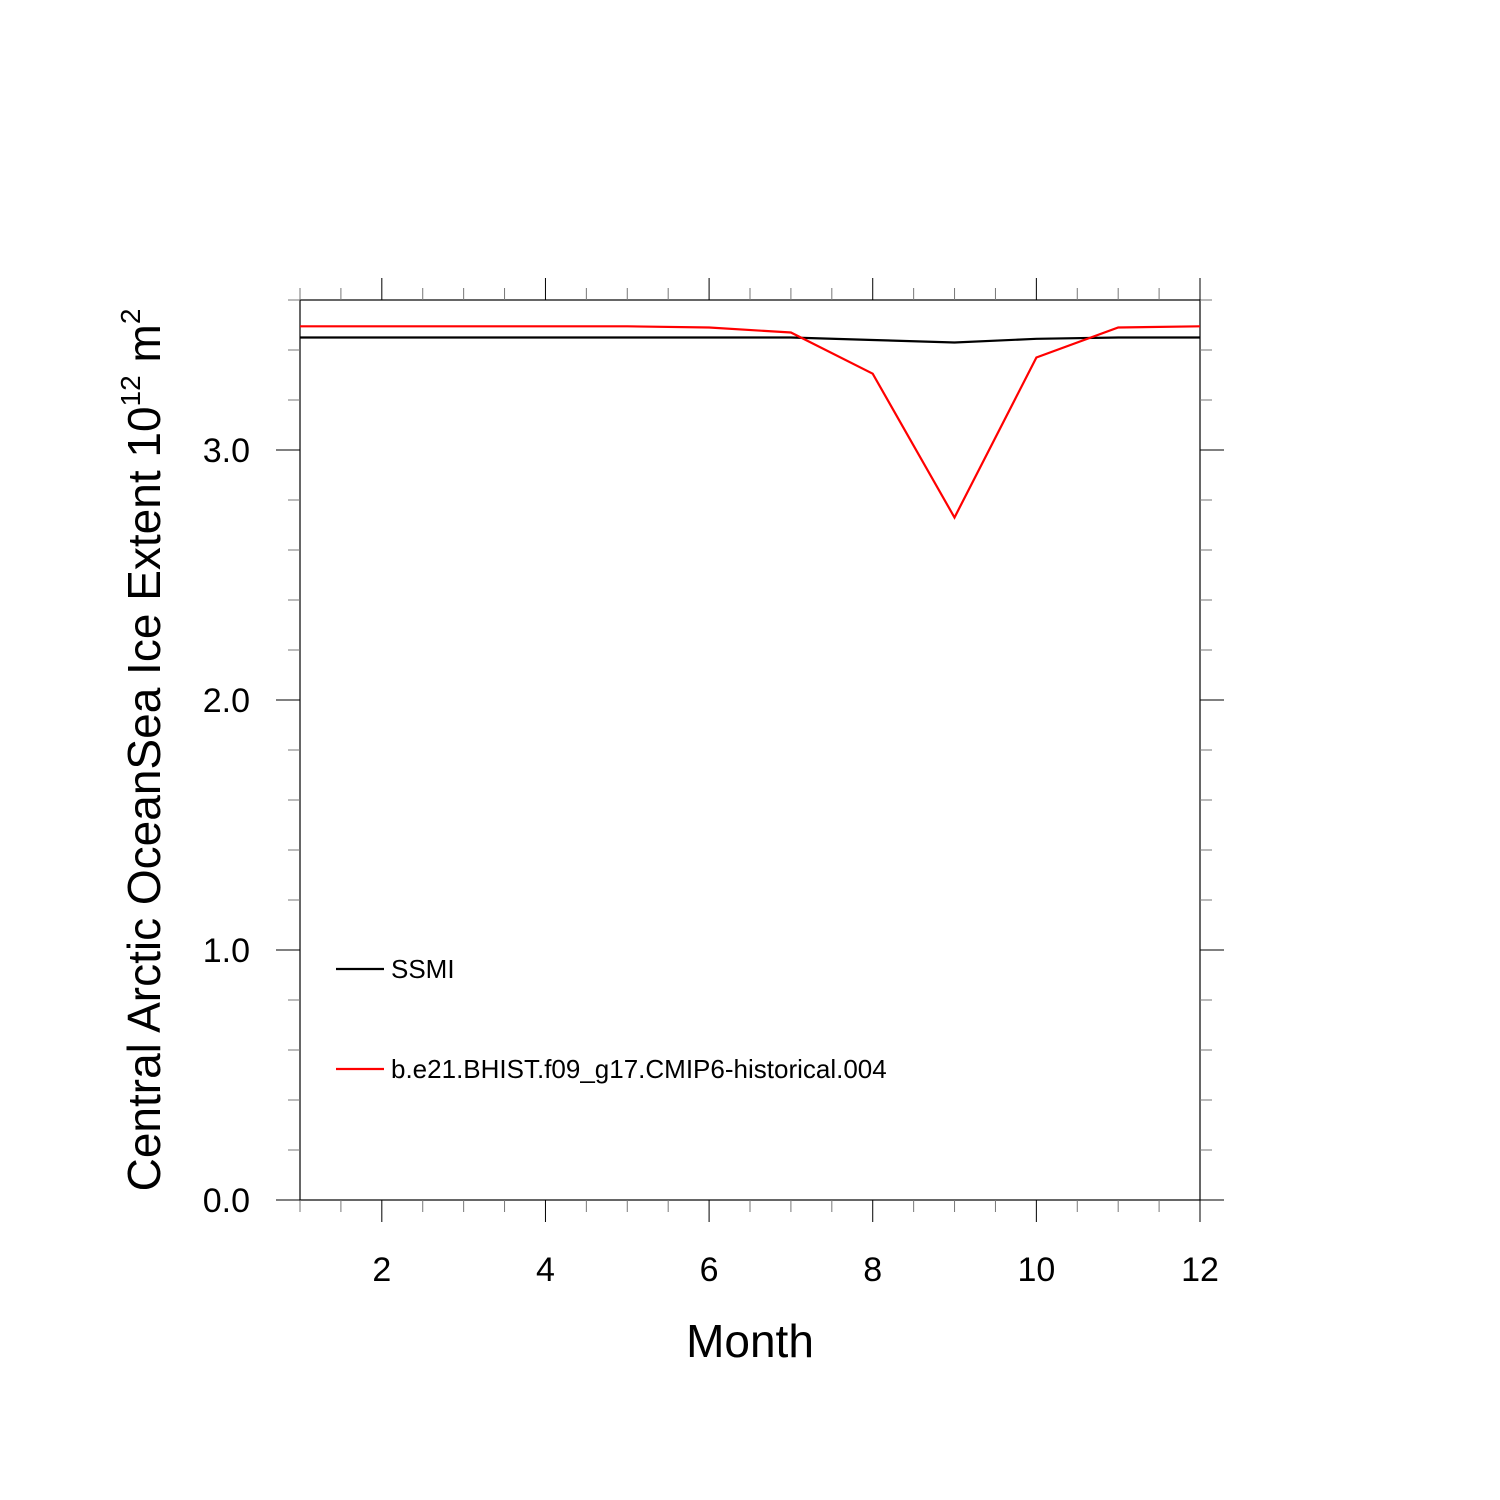  What do you see at coordinates (226, 951) in the screenshot?
I see `y-tick-label: 1.0` at bounding box center [226, 951].